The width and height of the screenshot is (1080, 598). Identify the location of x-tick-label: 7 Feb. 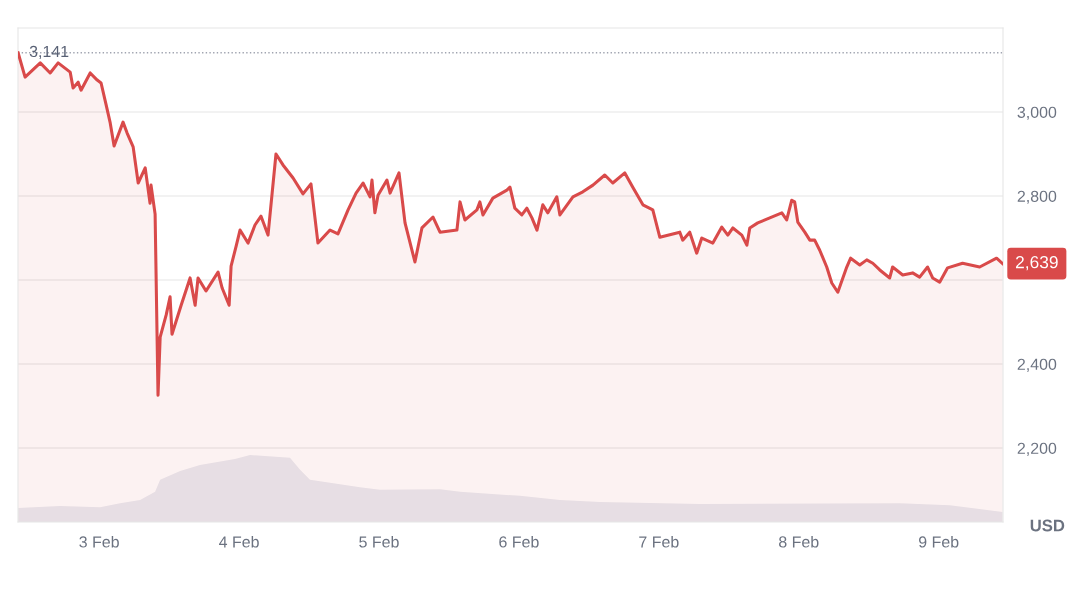
(659, 541).